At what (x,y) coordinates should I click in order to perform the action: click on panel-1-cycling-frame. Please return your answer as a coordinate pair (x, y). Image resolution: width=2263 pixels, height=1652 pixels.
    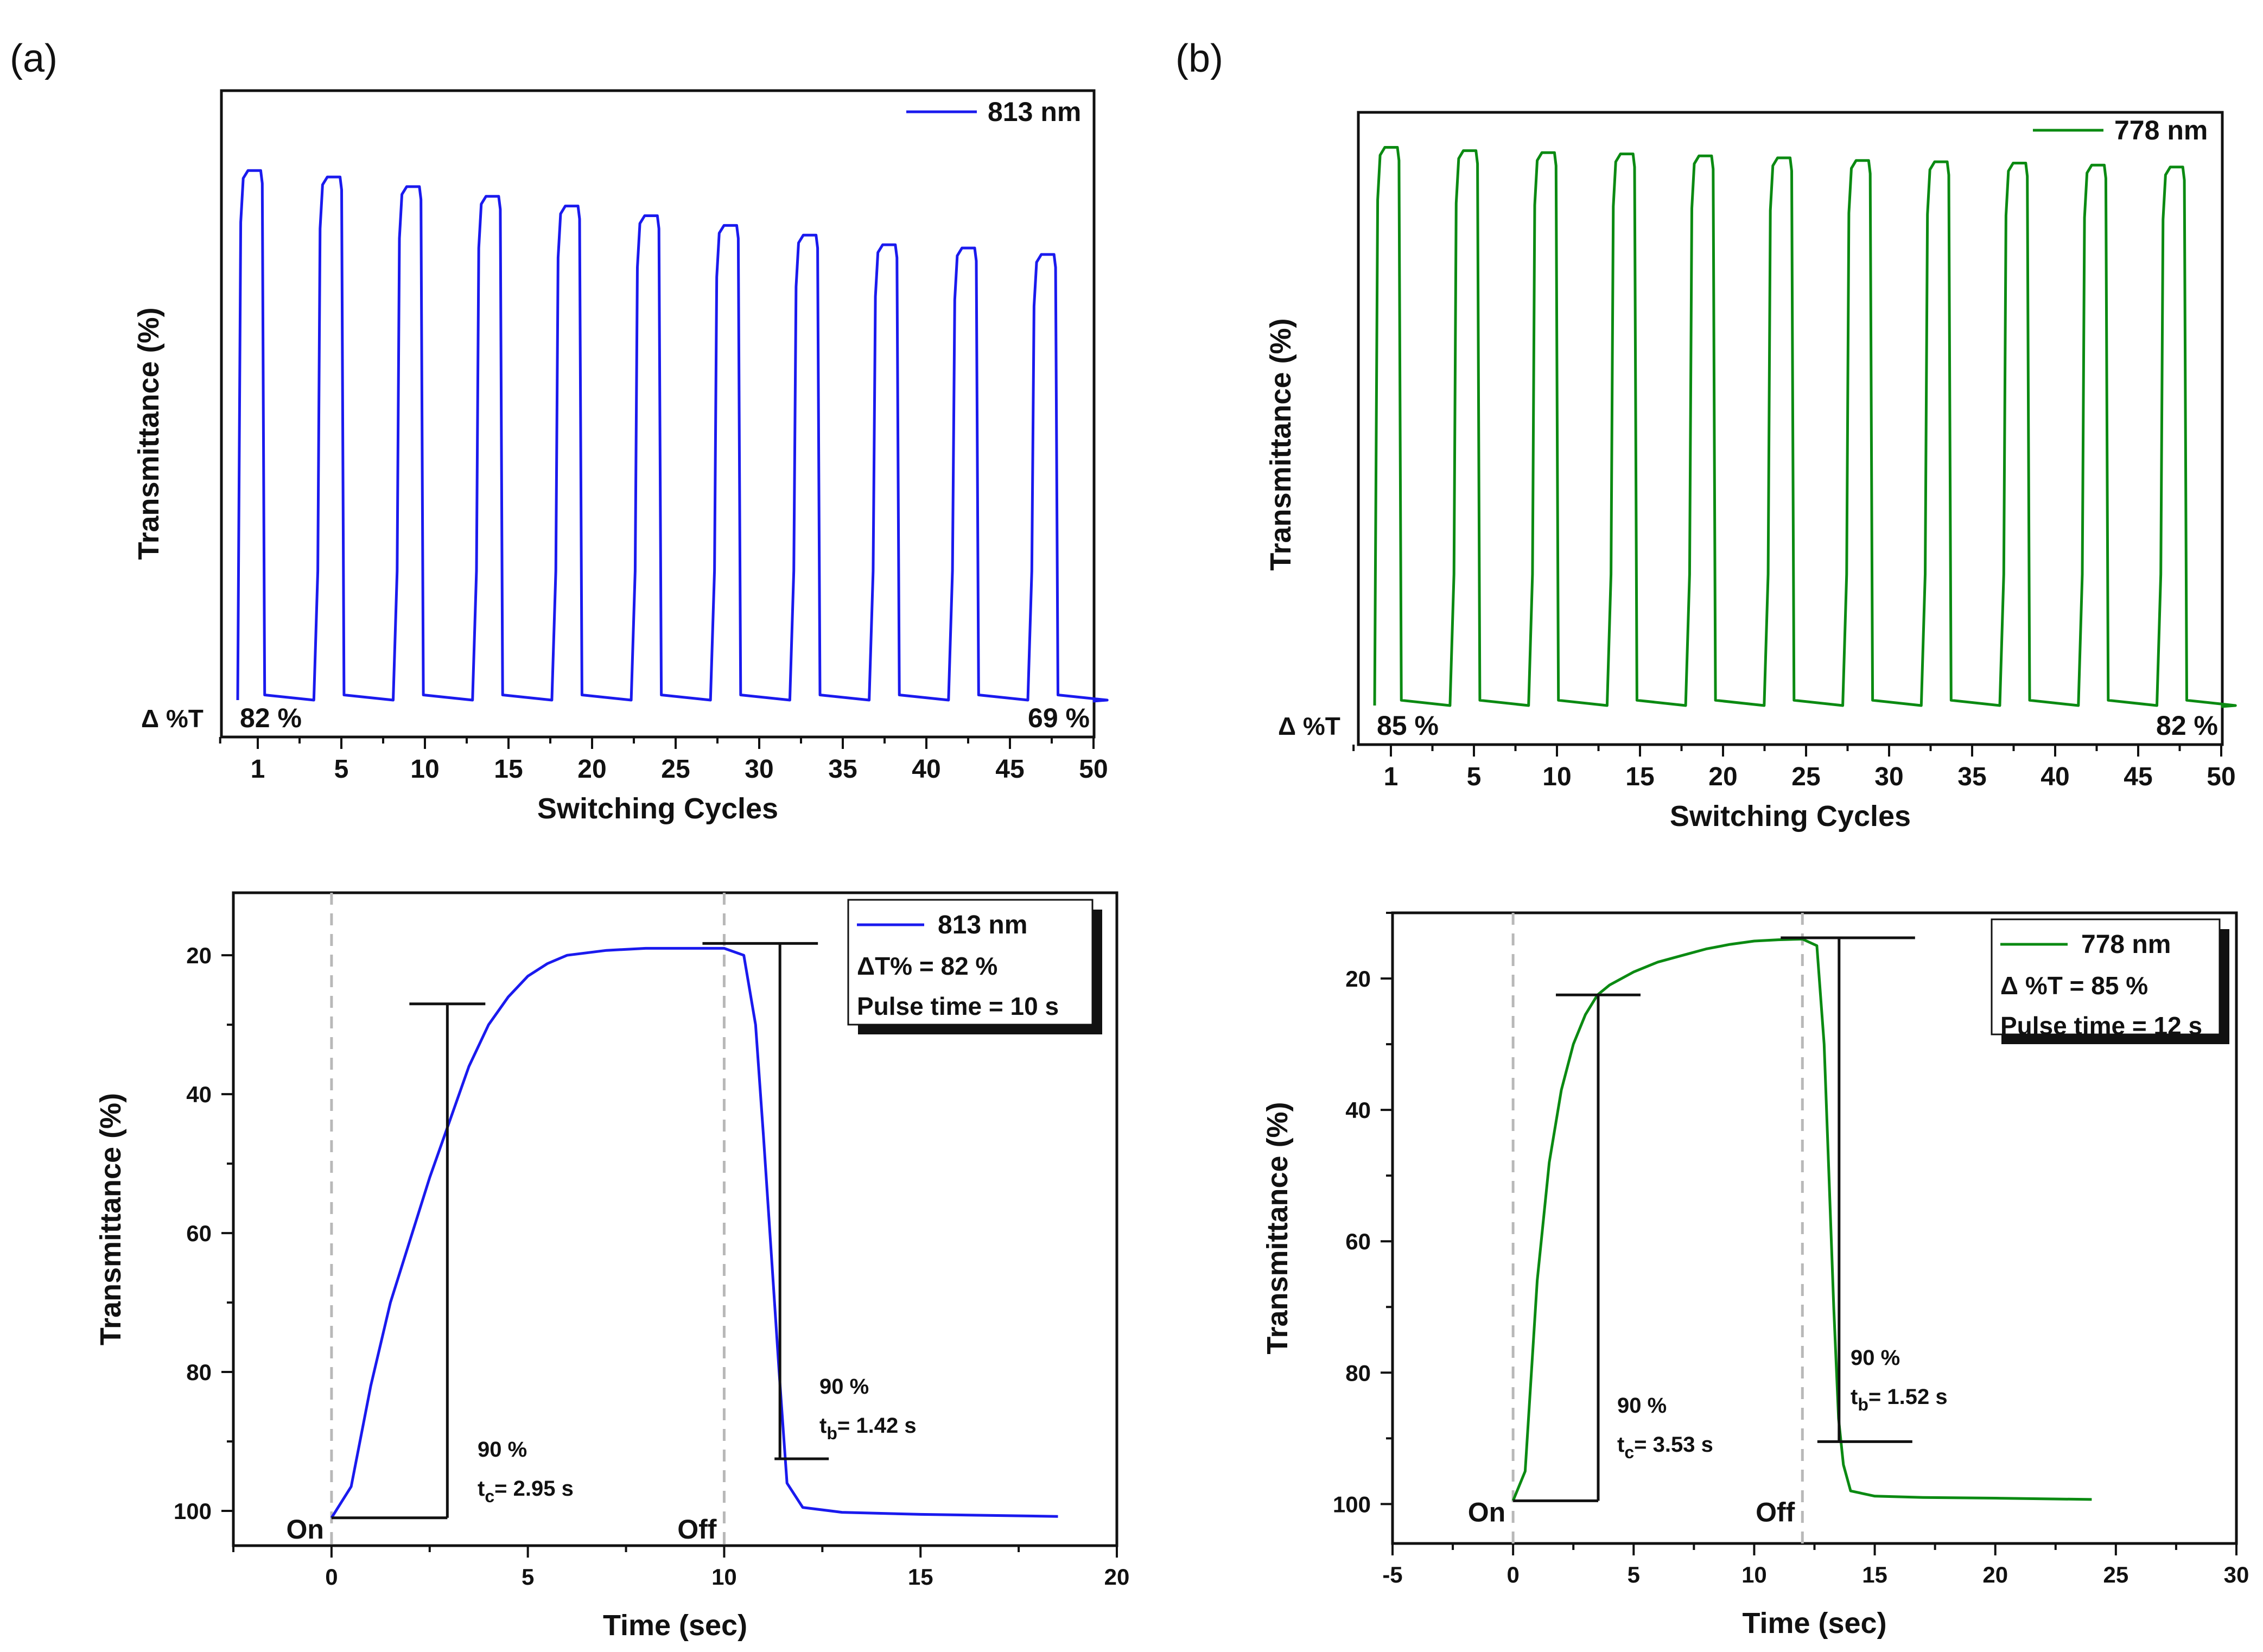
    Looking at the image, I should click on (1791, 428).